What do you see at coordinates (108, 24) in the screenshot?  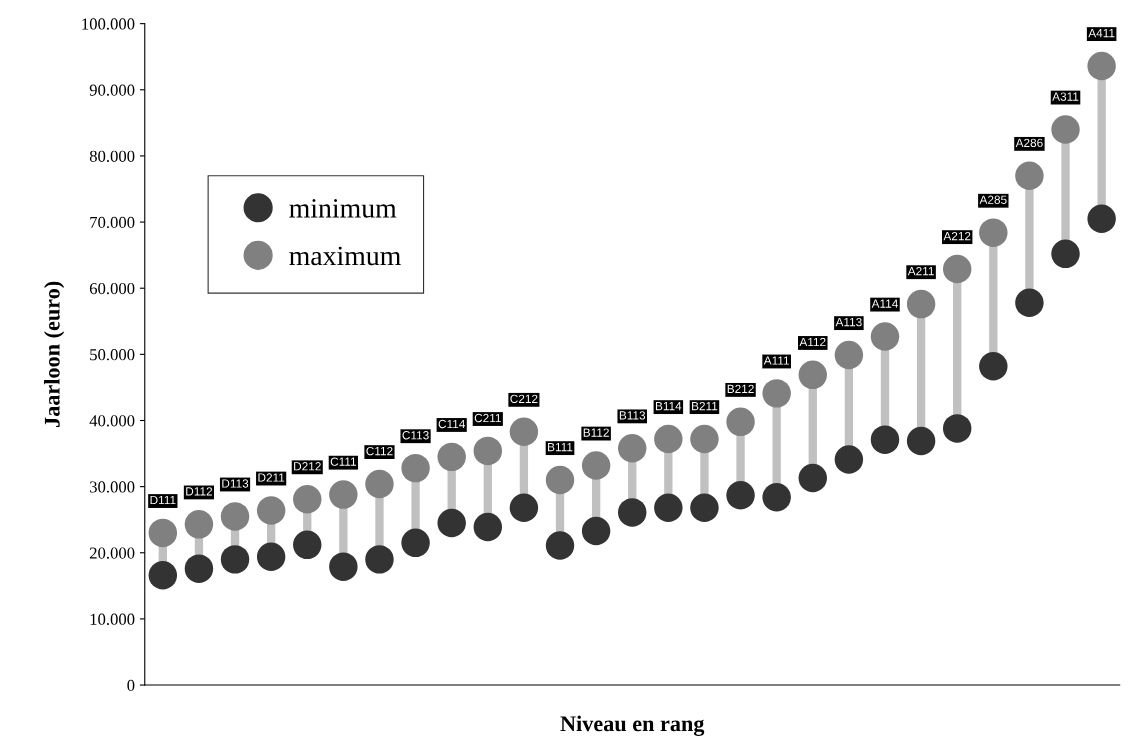 I see `y-tick-label: 100.000` at bounding box center [108, 24].